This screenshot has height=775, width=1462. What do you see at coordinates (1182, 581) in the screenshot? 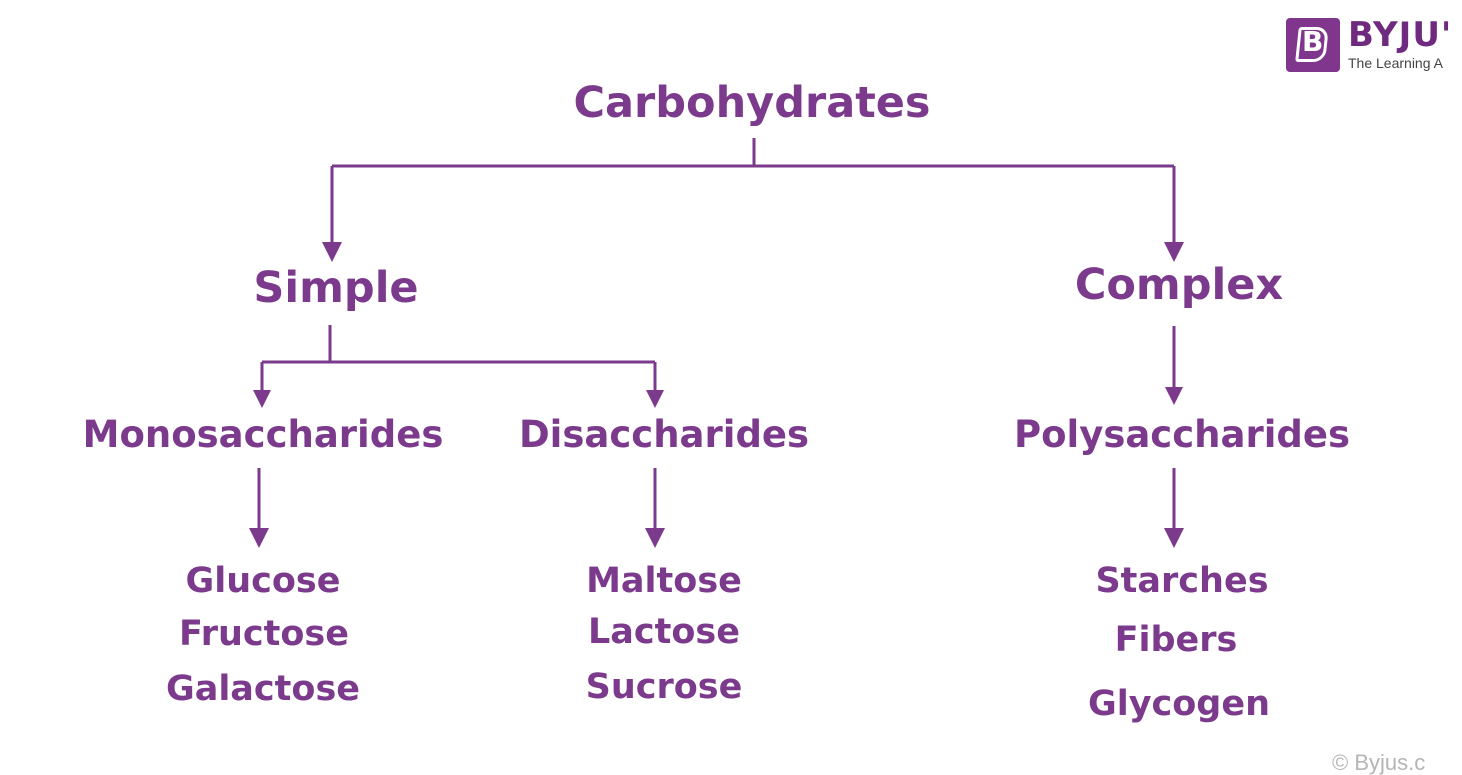
I see `example-starches: Starches` at bounding box center [1182, 581].